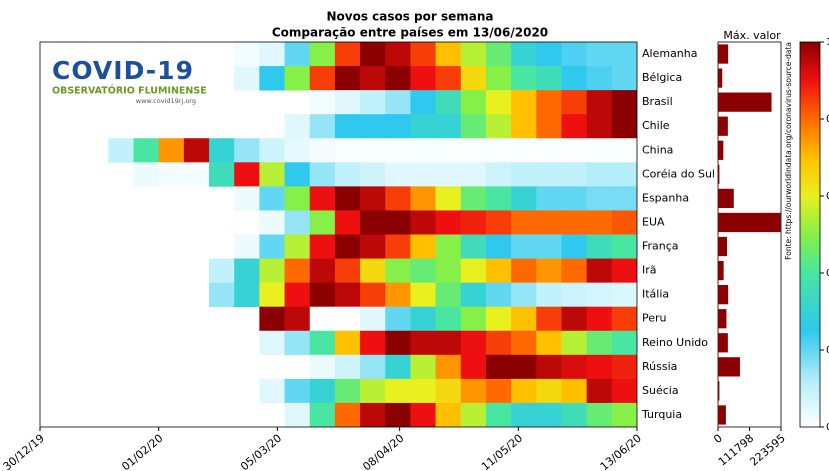 The image size is (829, 471). I want to click on x-tick-label: 30/12/19, so click(24, 451).